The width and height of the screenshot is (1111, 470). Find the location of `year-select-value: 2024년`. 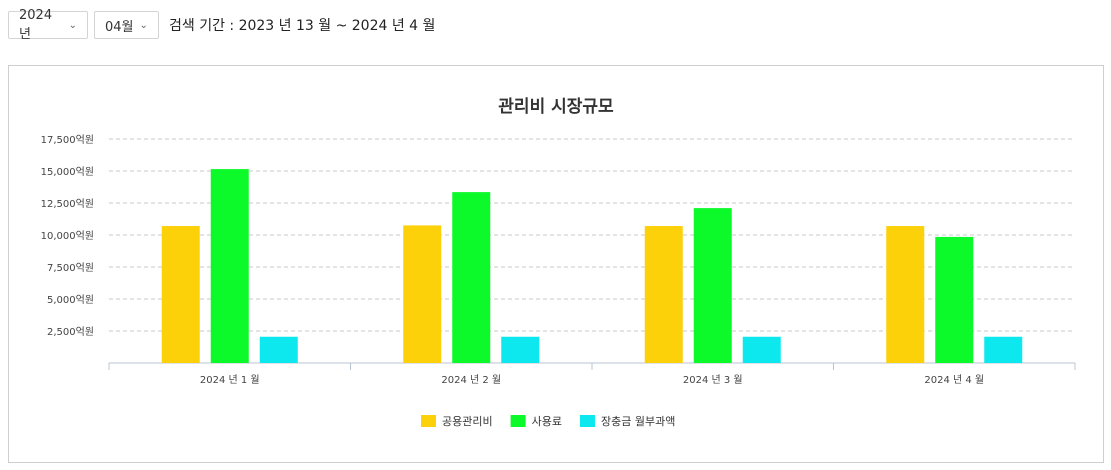

year-select-value: 2024년 is located at coordinates (36, 25).